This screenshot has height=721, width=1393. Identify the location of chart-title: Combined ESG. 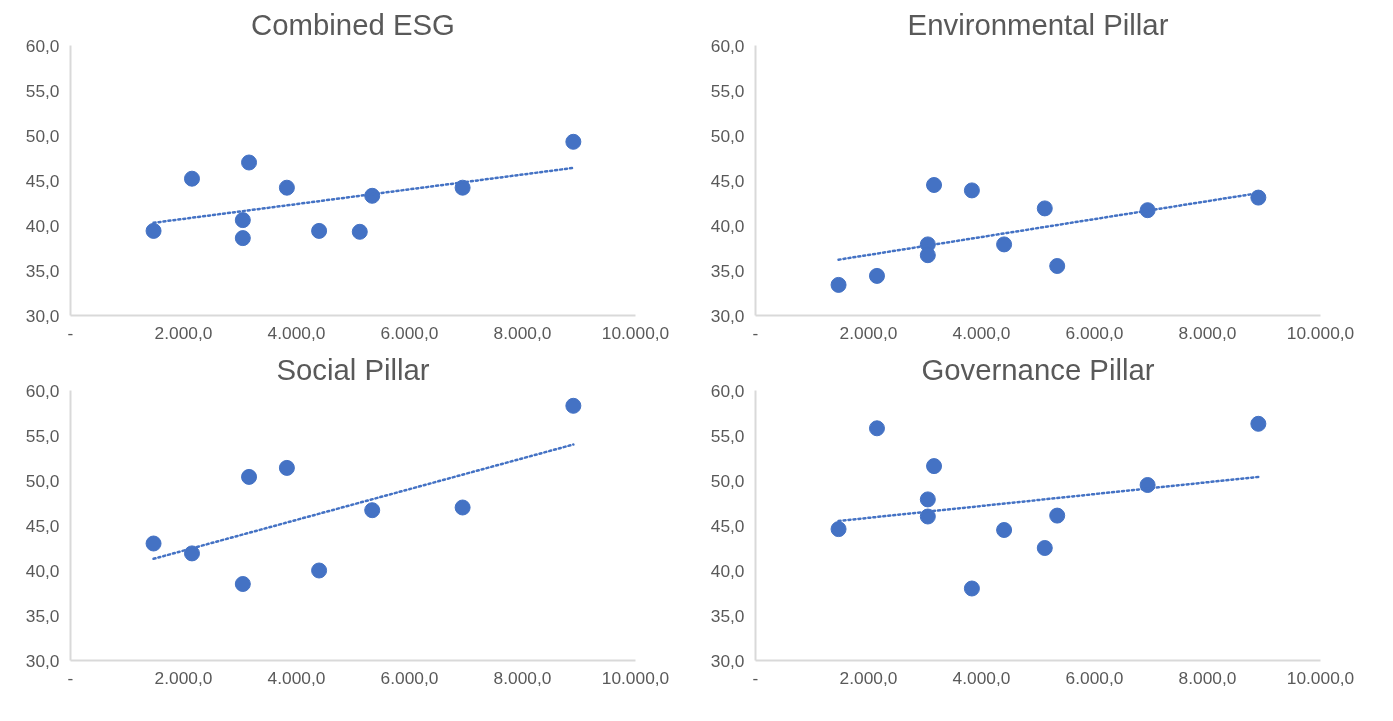
(353, 24).